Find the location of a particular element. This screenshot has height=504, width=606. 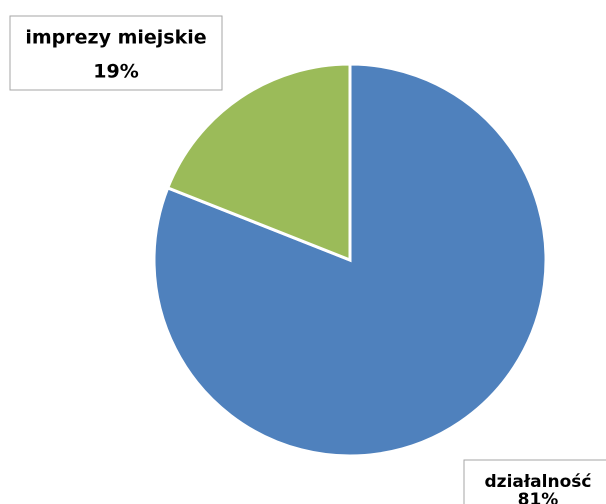

value-label: 19% is located at coordinates (115, 72).